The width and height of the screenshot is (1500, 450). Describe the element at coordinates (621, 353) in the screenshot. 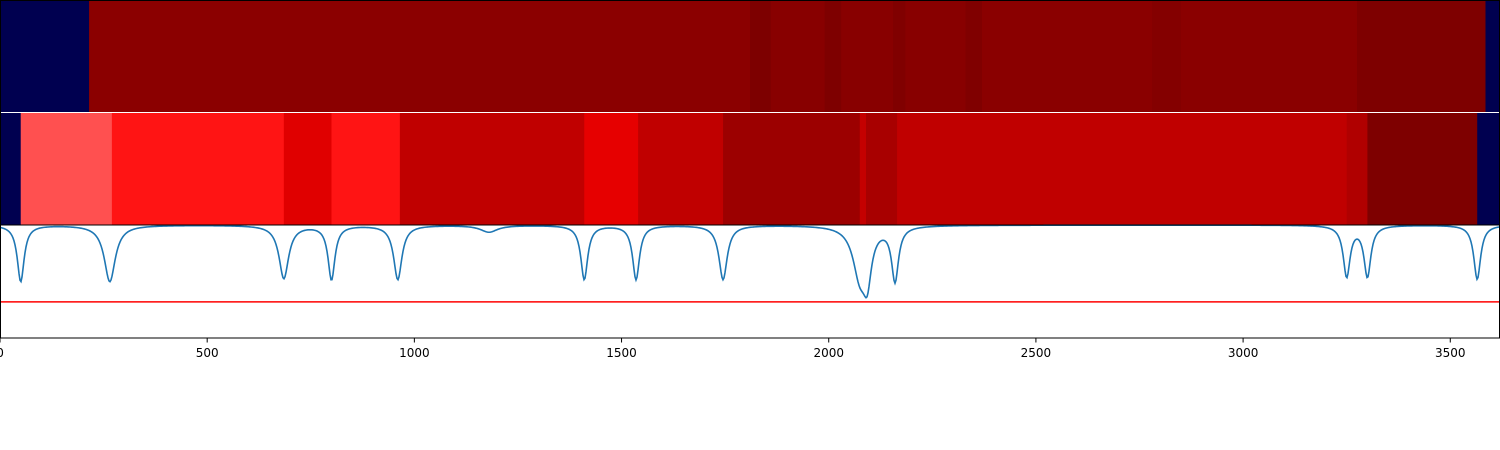

I see `x-tick-label-1500: 1500` at that location.